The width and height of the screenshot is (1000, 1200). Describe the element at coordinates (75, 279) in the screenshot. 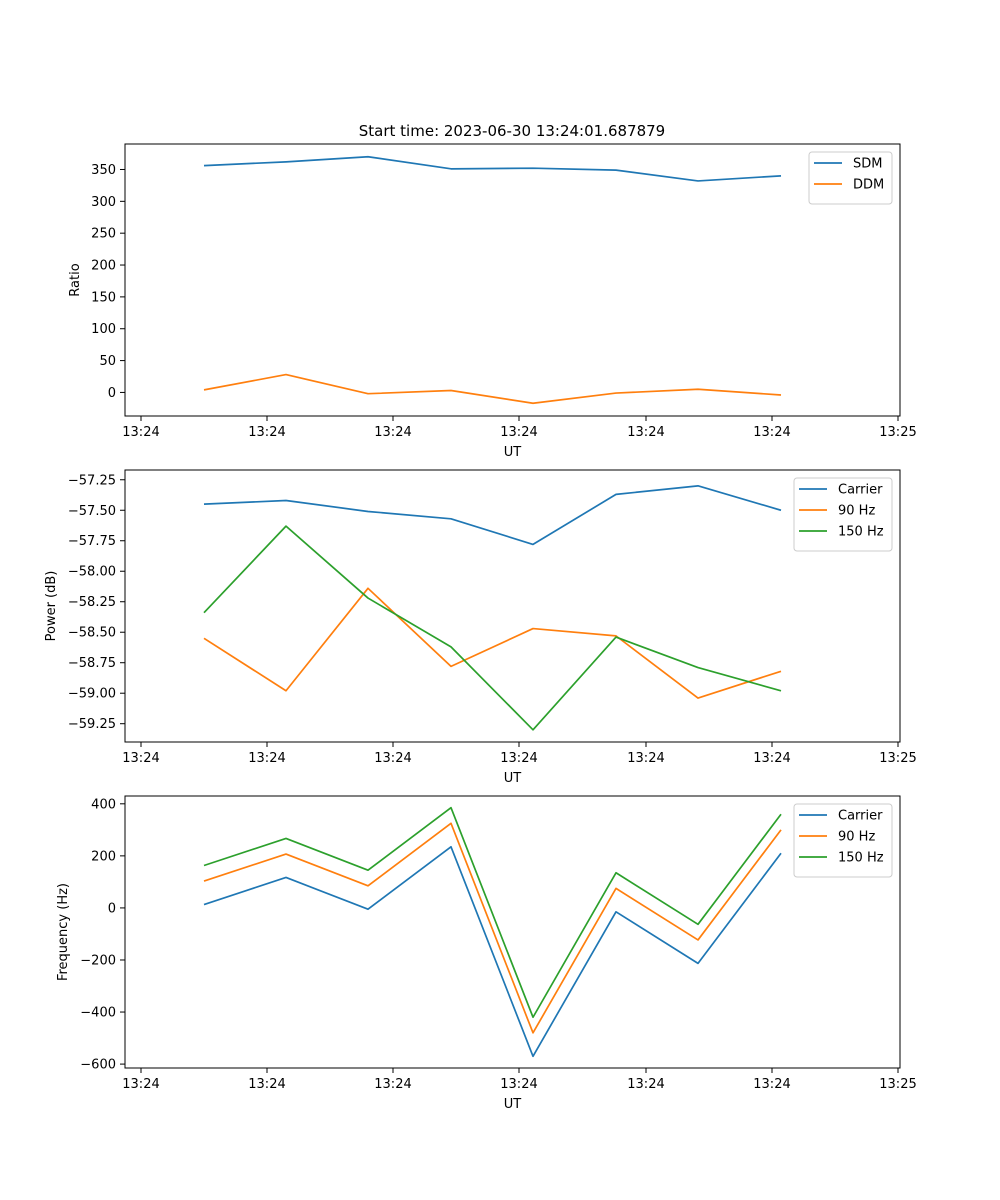

I see `y-axis-label: Ratio` at that location.